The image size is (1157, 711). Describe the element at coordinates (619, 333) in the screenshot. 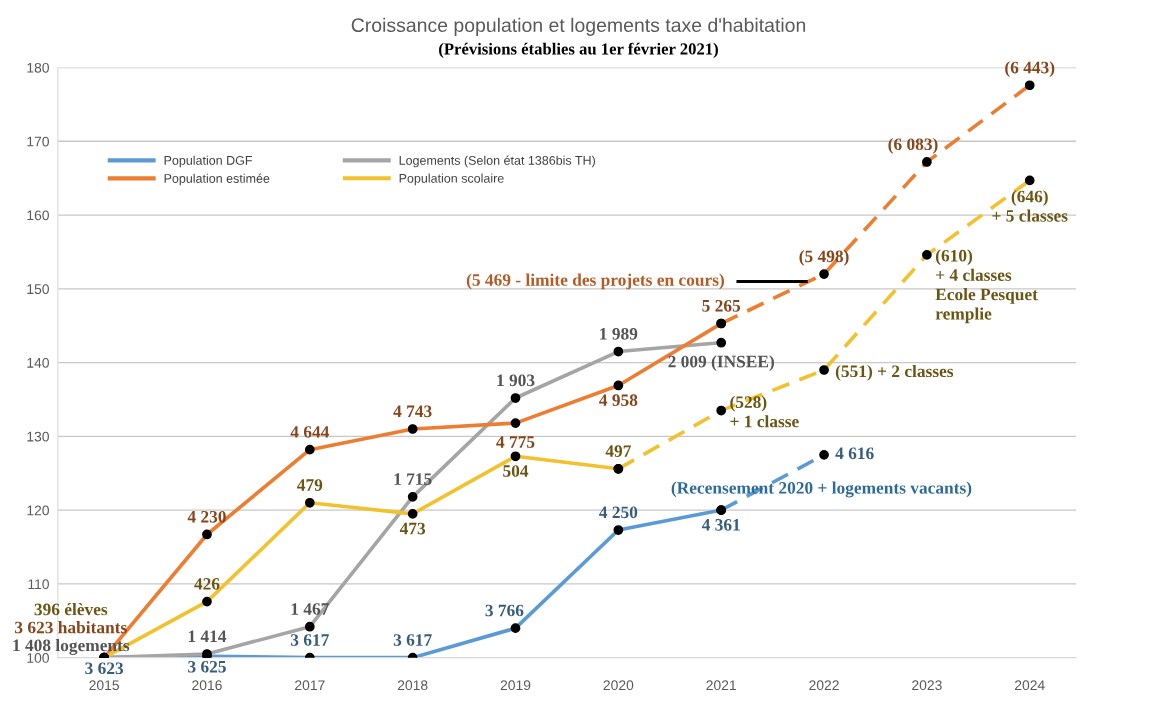

I see `annotation: 1 989` at that location.